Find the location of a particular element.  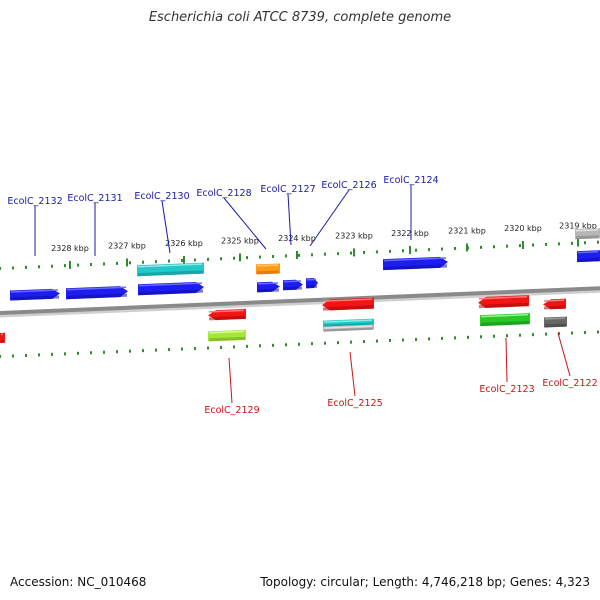

gene-EcolC_2123-rna is located at coordinates (505, 320).